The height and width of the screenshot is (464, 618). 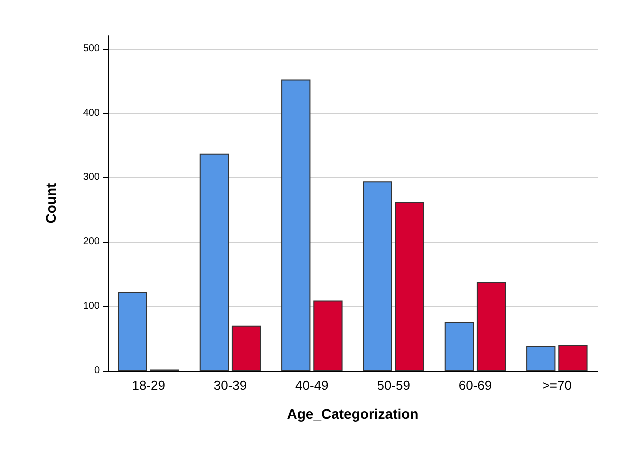 What do you see at coordinates (97, 371) in the screenshot?
I see `y-tick-label: 0` at bounding box center [97, 371].